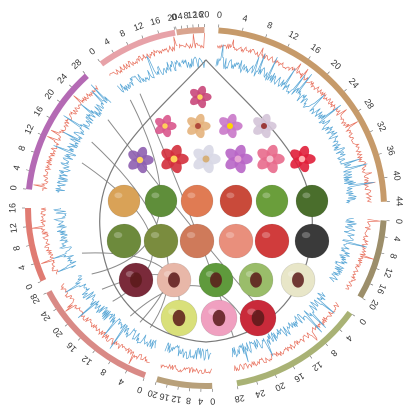 The height and width of the screenshot is (416, 413). Describe the element at coordinates (399, 201) in the screenshot. I see `tick-label: 44` at that location.